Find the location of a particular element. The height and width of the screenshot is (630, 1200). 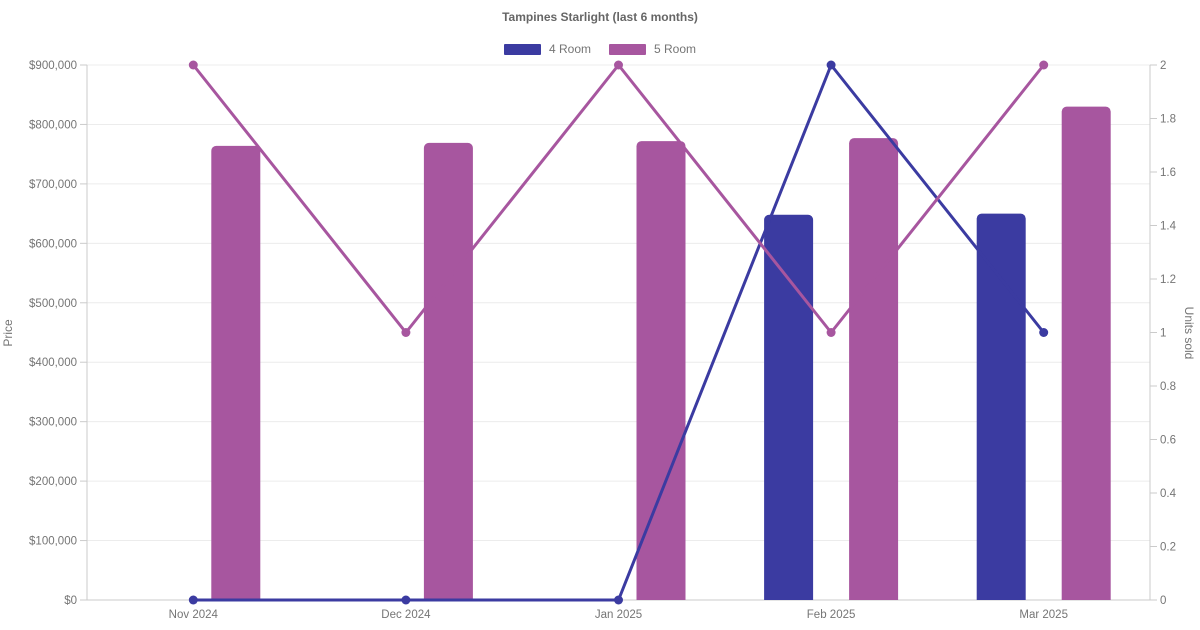

left-tick-label: $800,000 is located at coordinates (53, 125).